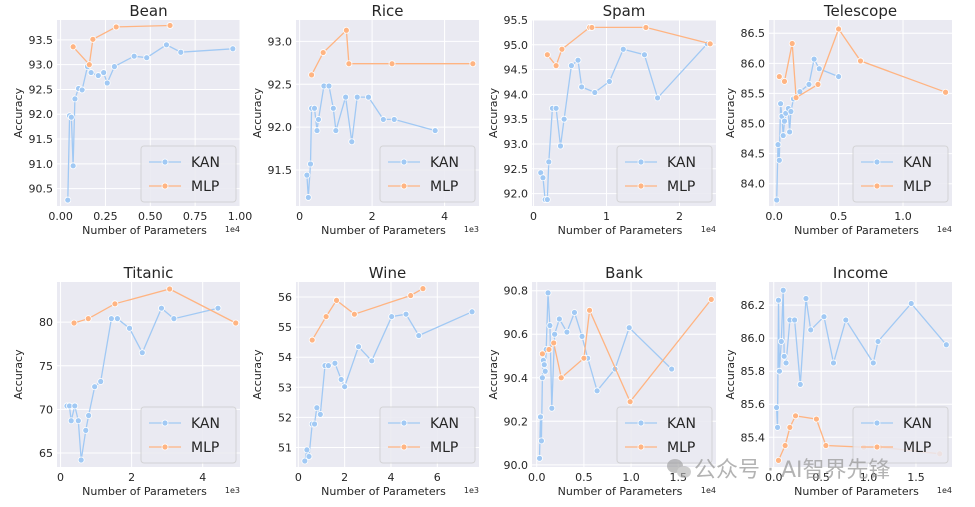  What do you see at coordinates (148, 273) in the screenshot?
I see `subplot-title: Titanic` at bounding box center [148, 273].